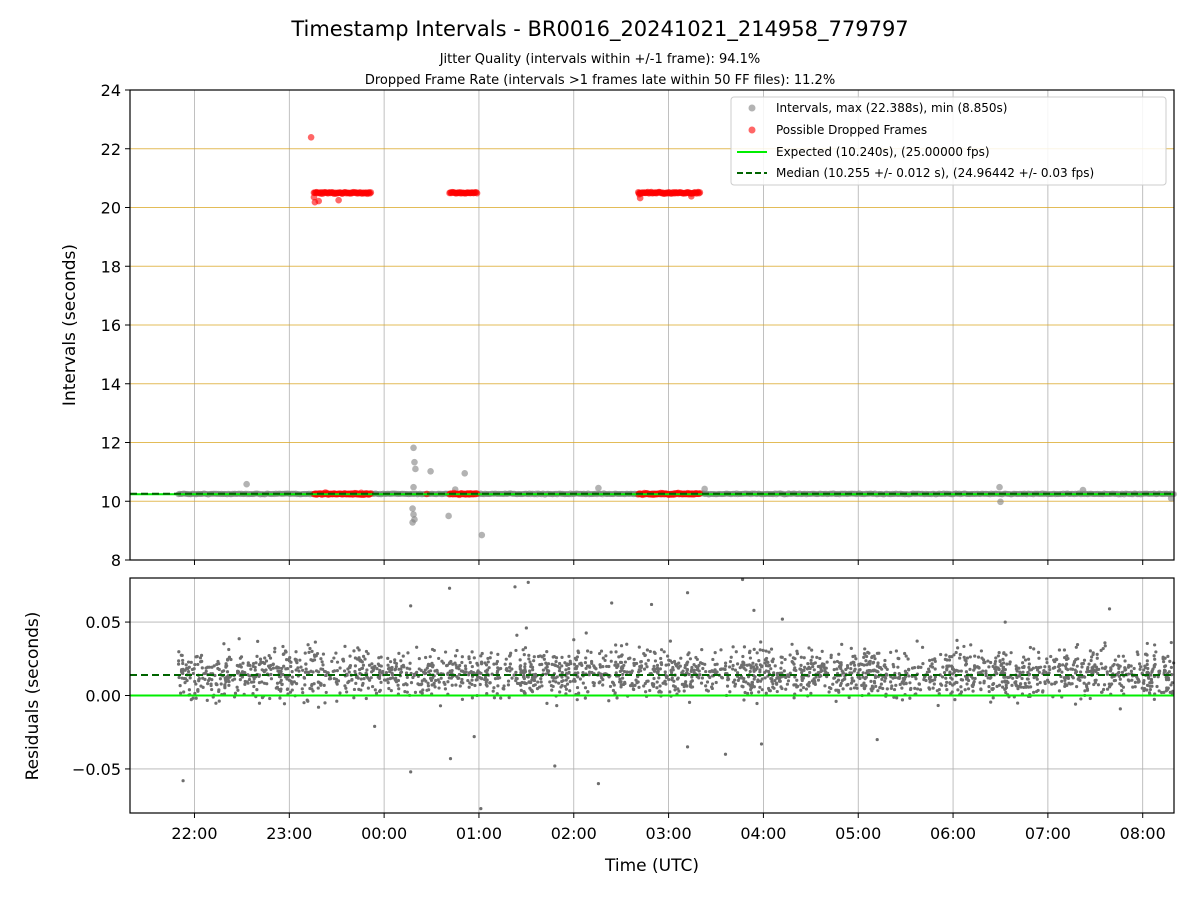 Image resolution: width=1200 pixels, height=900 pixels. What do you see at coordinates (70, 325) in the screenshot?
I see `intervals-y-axis-label: Intervals (seconds)` at bounding box center [70, 325].